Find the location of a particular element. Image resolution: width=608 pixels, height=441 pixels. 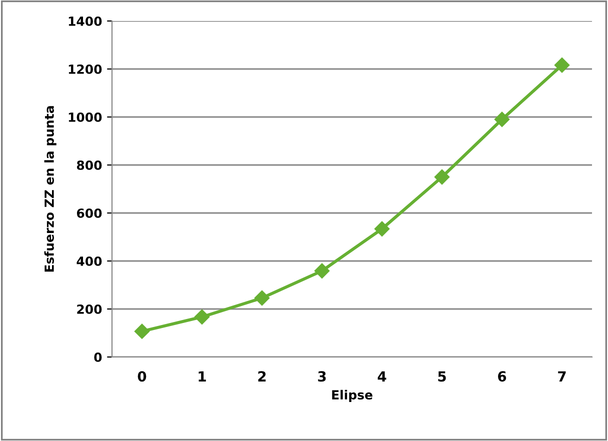

y-tick-label: 400 is located at coordinates (89, 261).